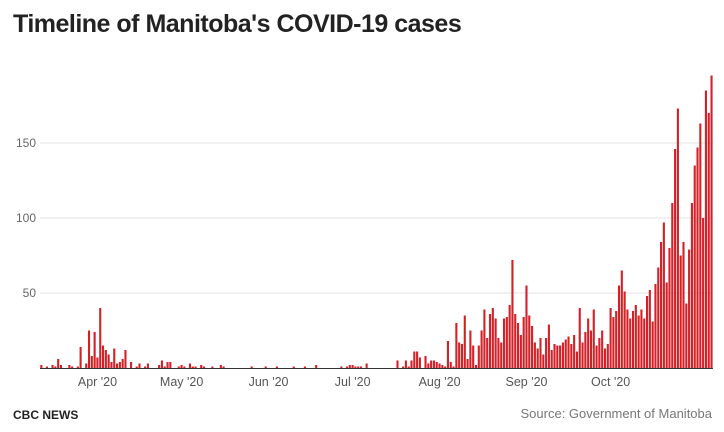 This screenshot has height=432, width=724. Describe the element at coordinates (353, 382) in the screenshot. I see `x-tick-label: Jul '20` at that location.